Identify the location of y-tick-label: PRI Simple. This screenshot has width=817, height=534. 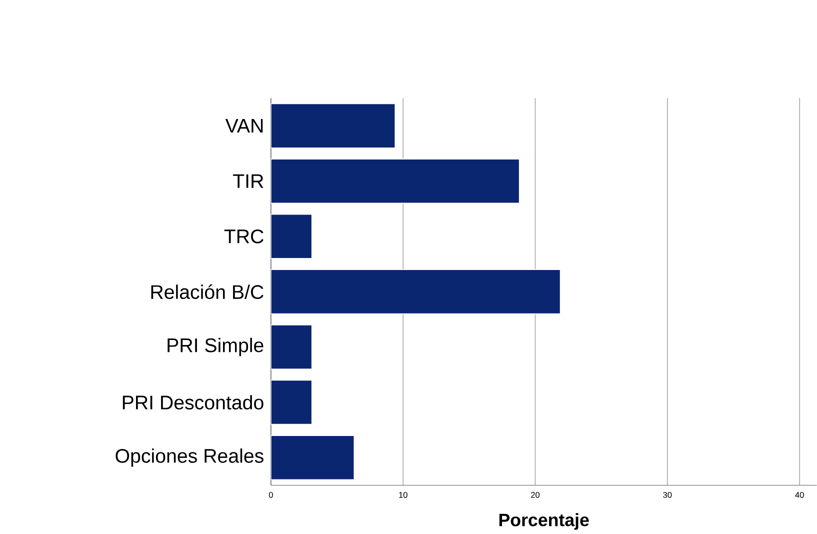
(216, 347).